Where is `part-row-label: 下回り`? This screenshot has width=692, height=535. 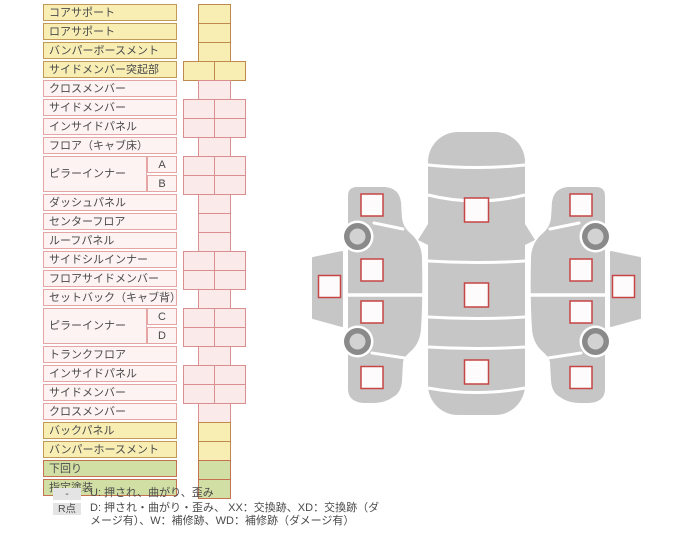 part-row-label: 下回り is located at coordinates (110, 468).